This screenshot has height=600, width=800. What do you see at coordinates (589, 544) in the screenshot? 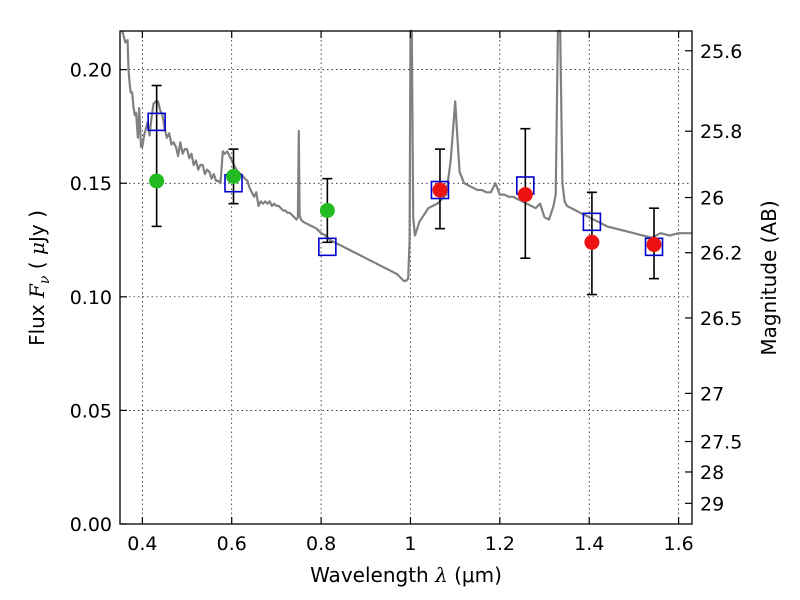
I see `x-tick-label: 1.4` at bounding box center [589, 544].